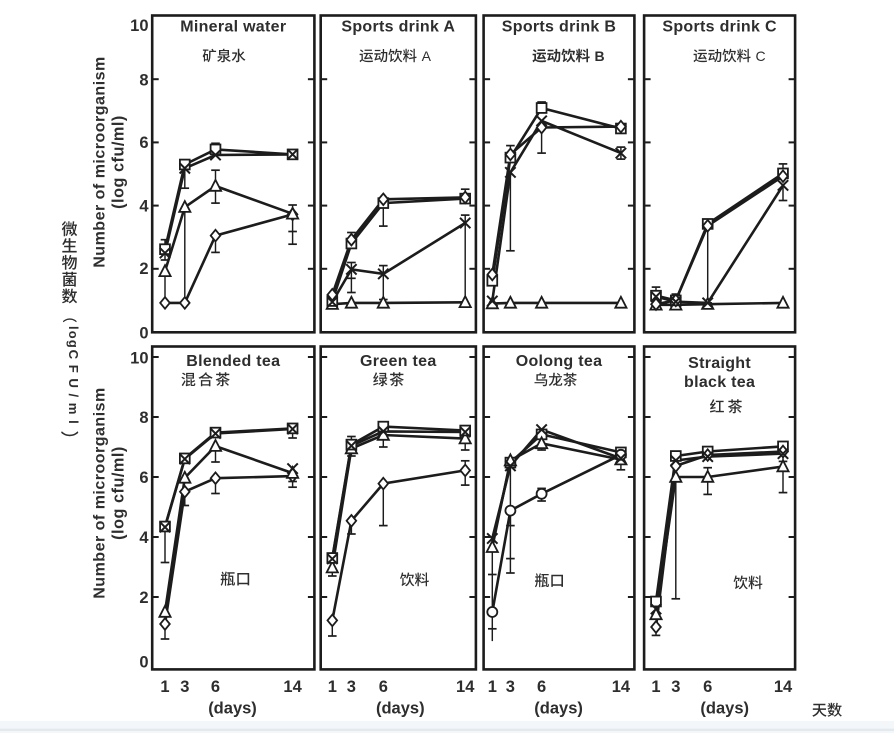 Image resolution: width=894 pixels, height=733 pixels. Describe the element at coordinates (719, 363) in the screenshot. I see `svg-text: Straight` at that location.